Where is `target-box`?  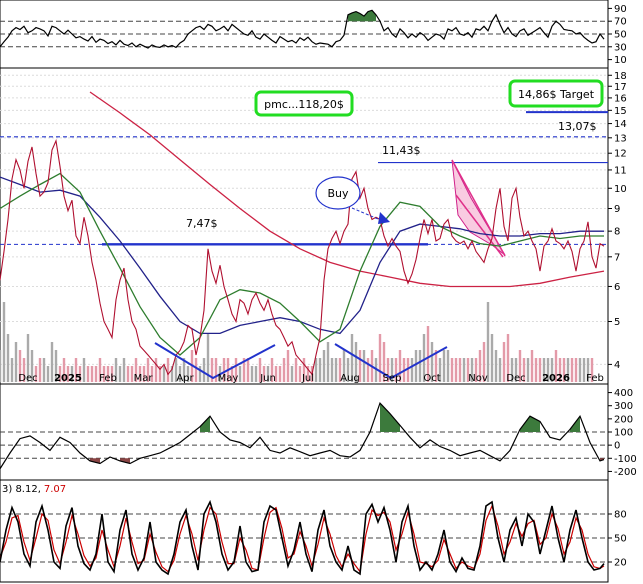 target-box is located at coordinates (556, 93).